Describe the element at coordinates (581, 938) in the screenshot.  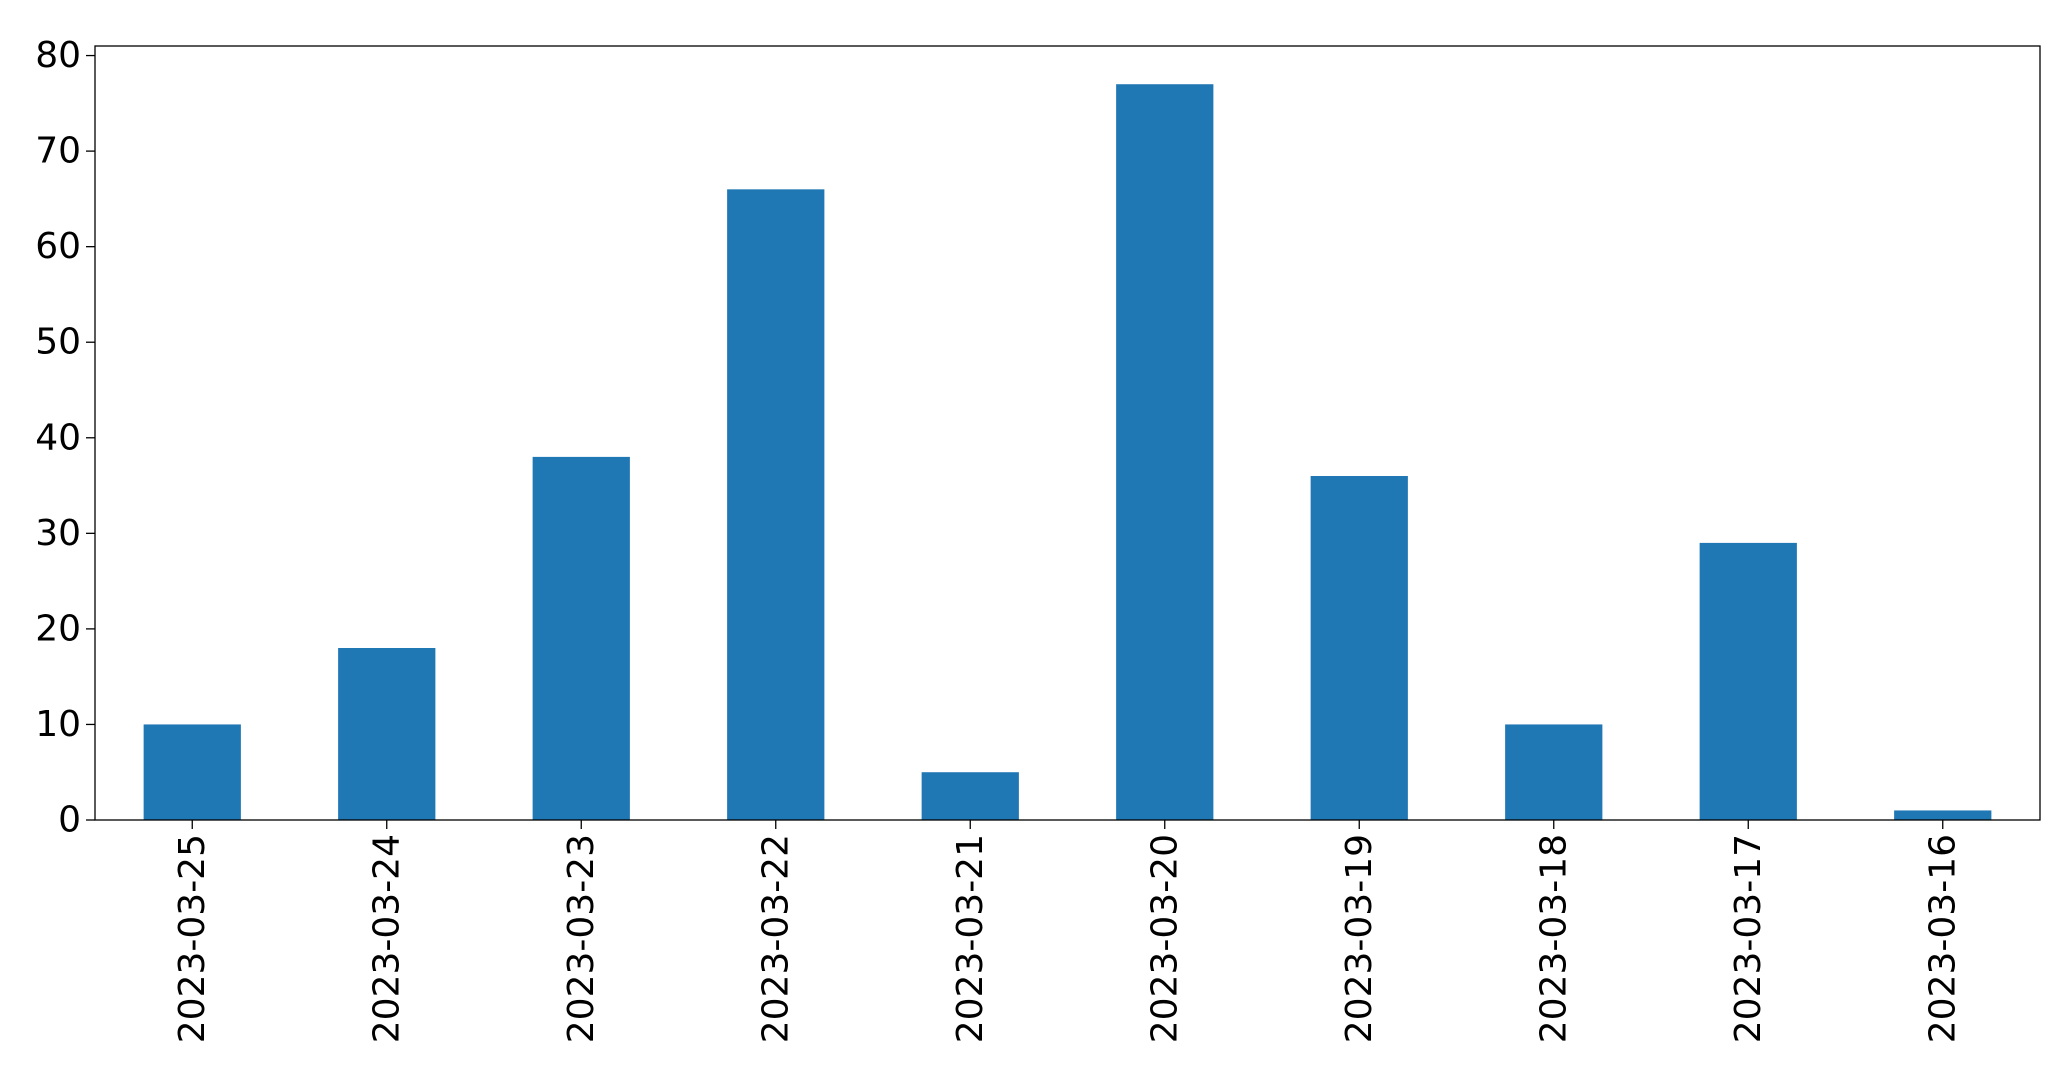
I see `x-tick-label: 2023-03-23` at that location.